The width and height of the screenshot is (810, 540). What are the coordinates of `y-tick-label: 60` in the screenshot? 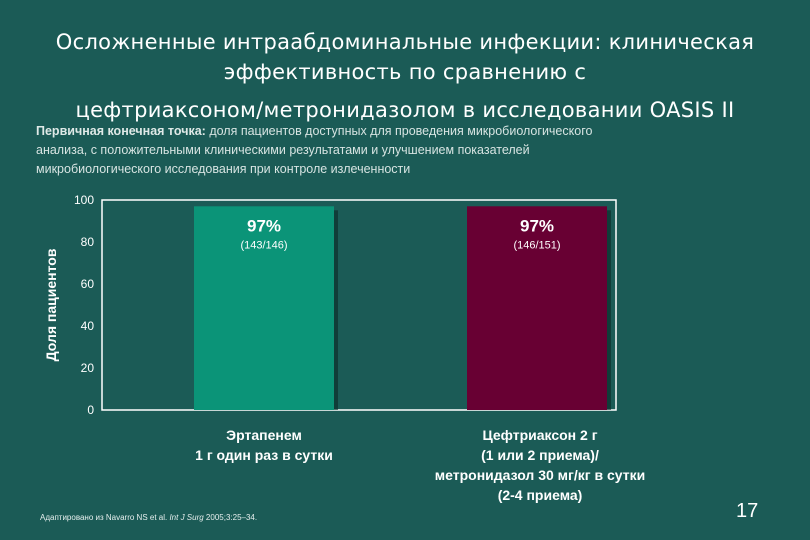 It's located at (88, 284).